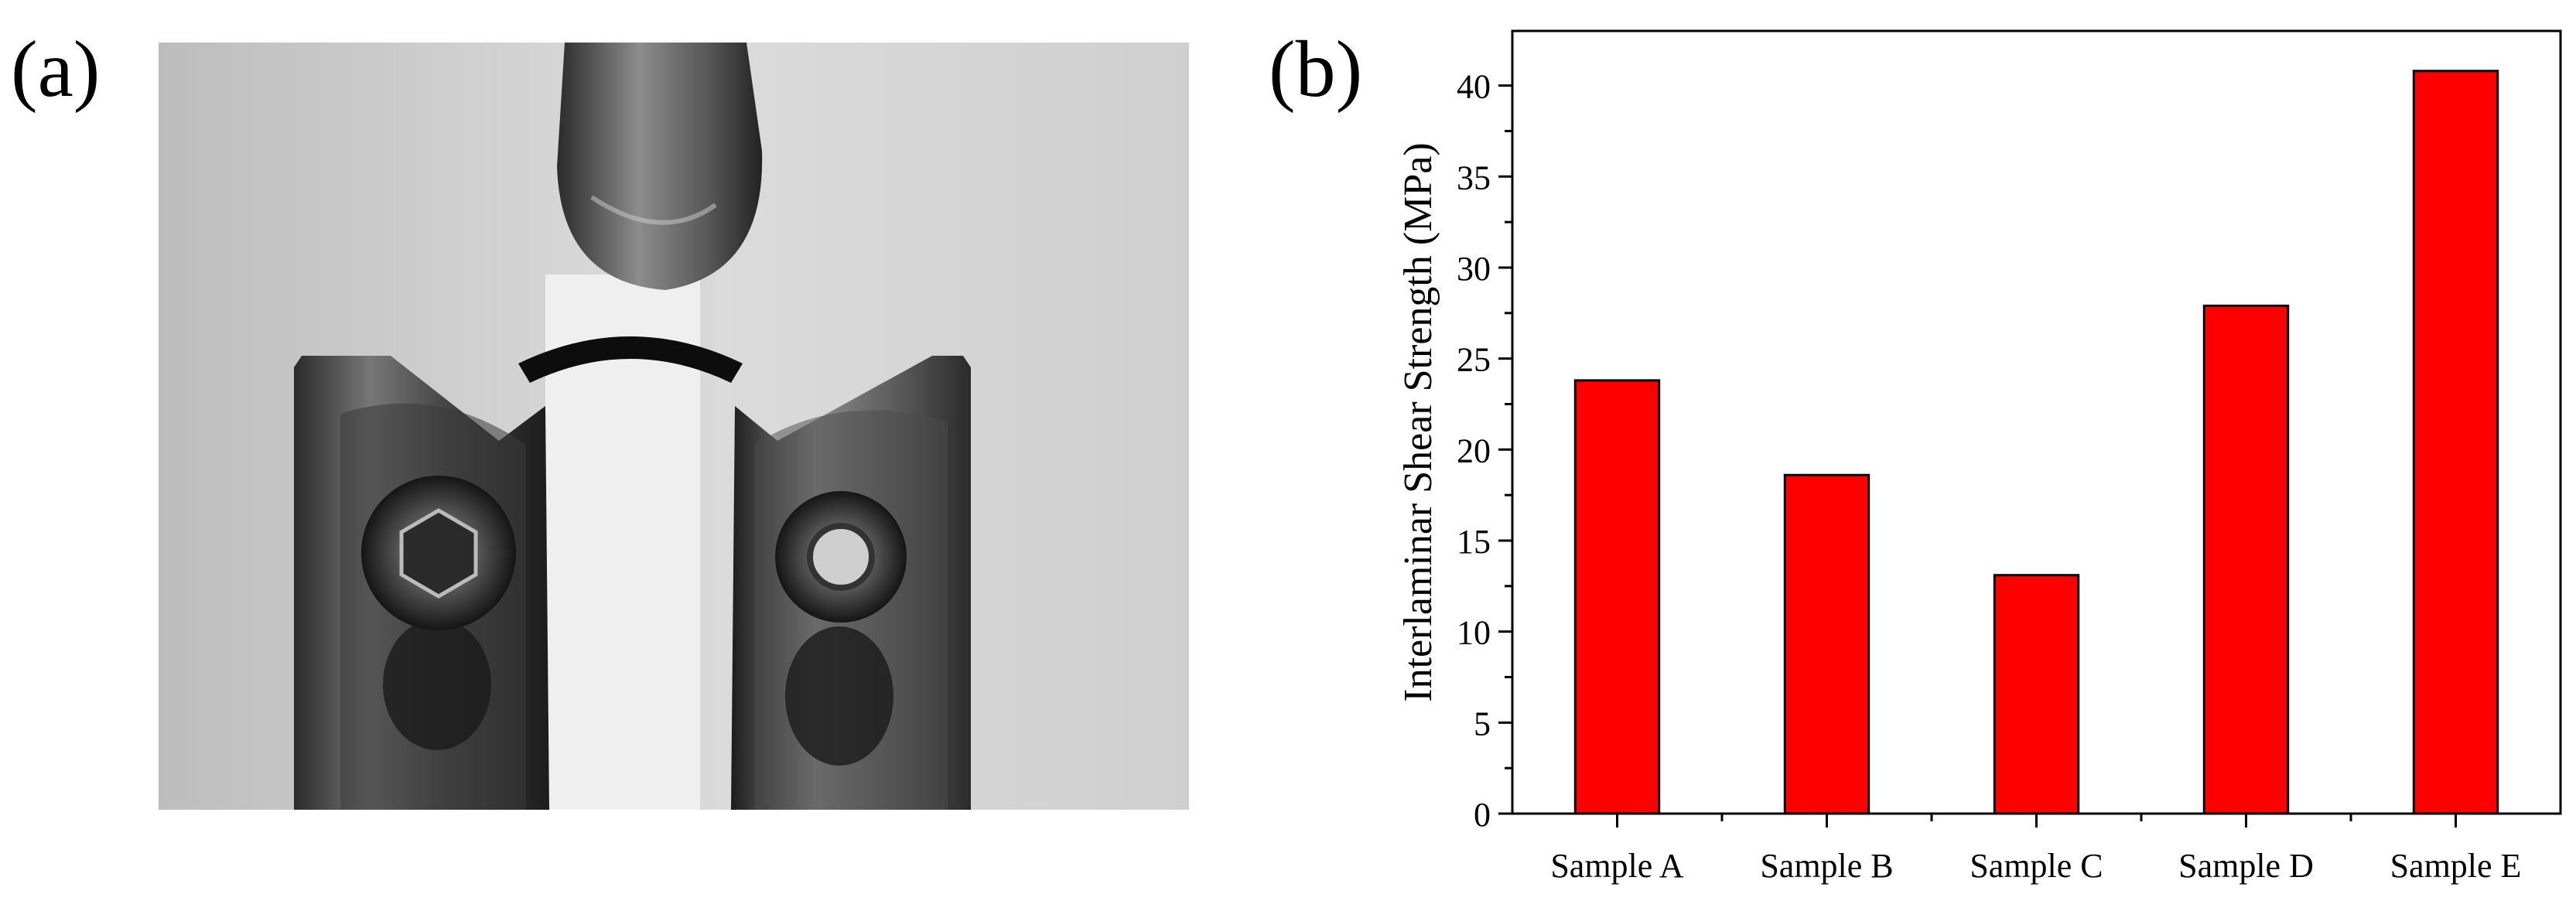  Describe the element at coordinates (1617, 597) in the screenshot. I see `bar-sample-a` at that location.